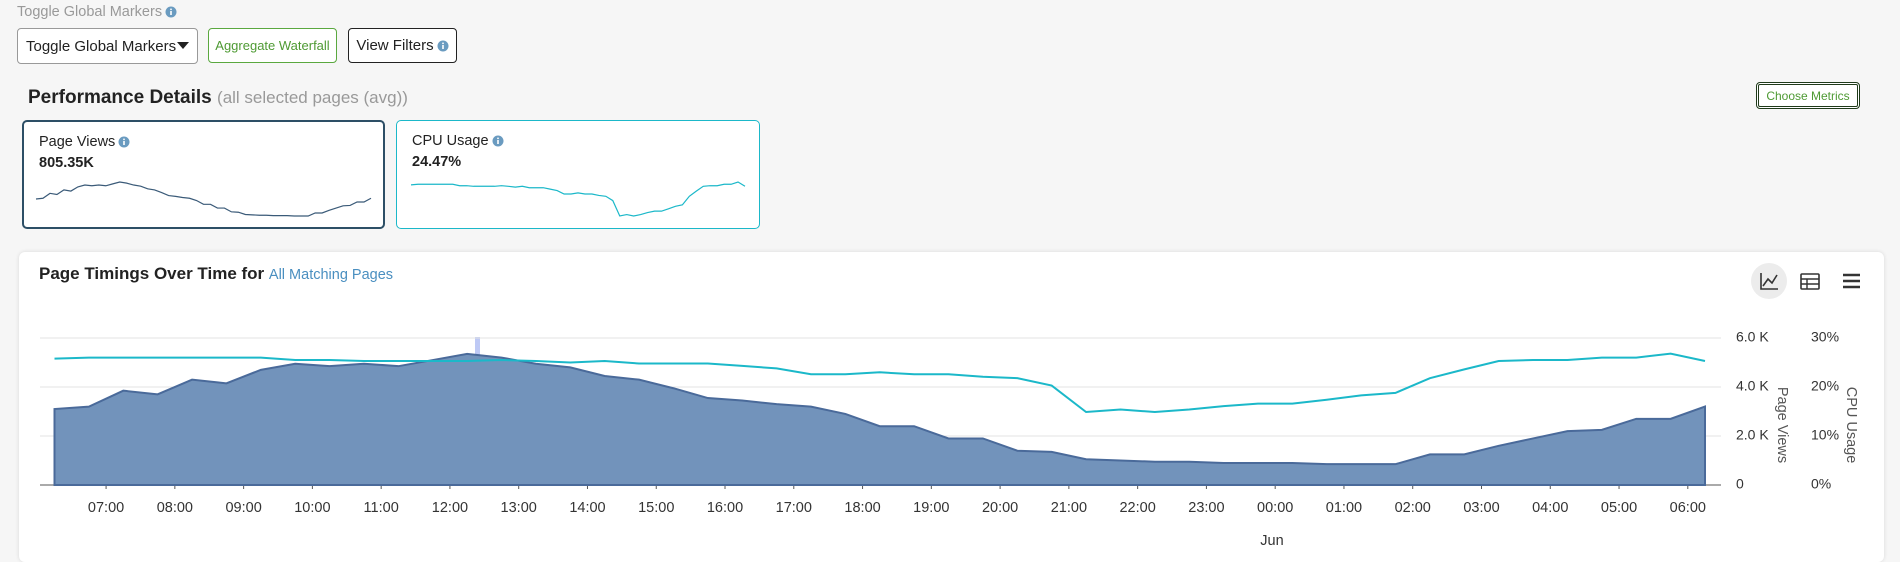 The width and height of the screenshot is (1900, 562). What do you see at coordinates (931, 508) in the screenshot?
I see `x-tick-label: 19:00` at bounding box center [931, 508].